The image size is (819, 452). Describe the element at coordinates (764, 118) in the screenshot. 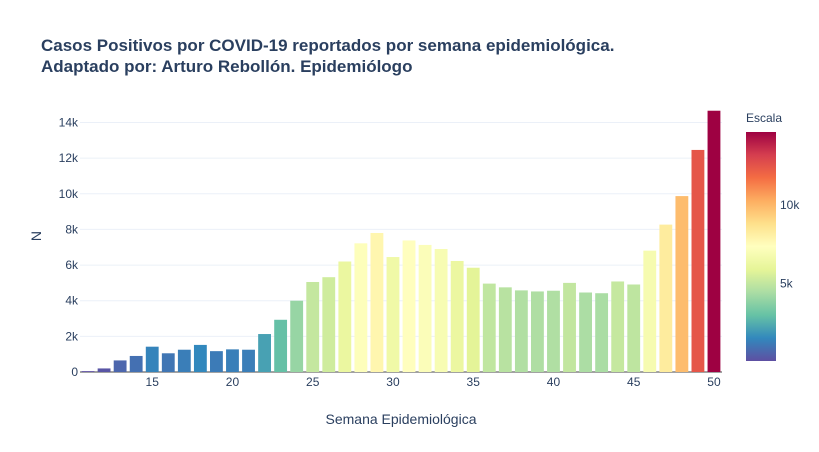

I see `colorbar-title: Escala` at that location.